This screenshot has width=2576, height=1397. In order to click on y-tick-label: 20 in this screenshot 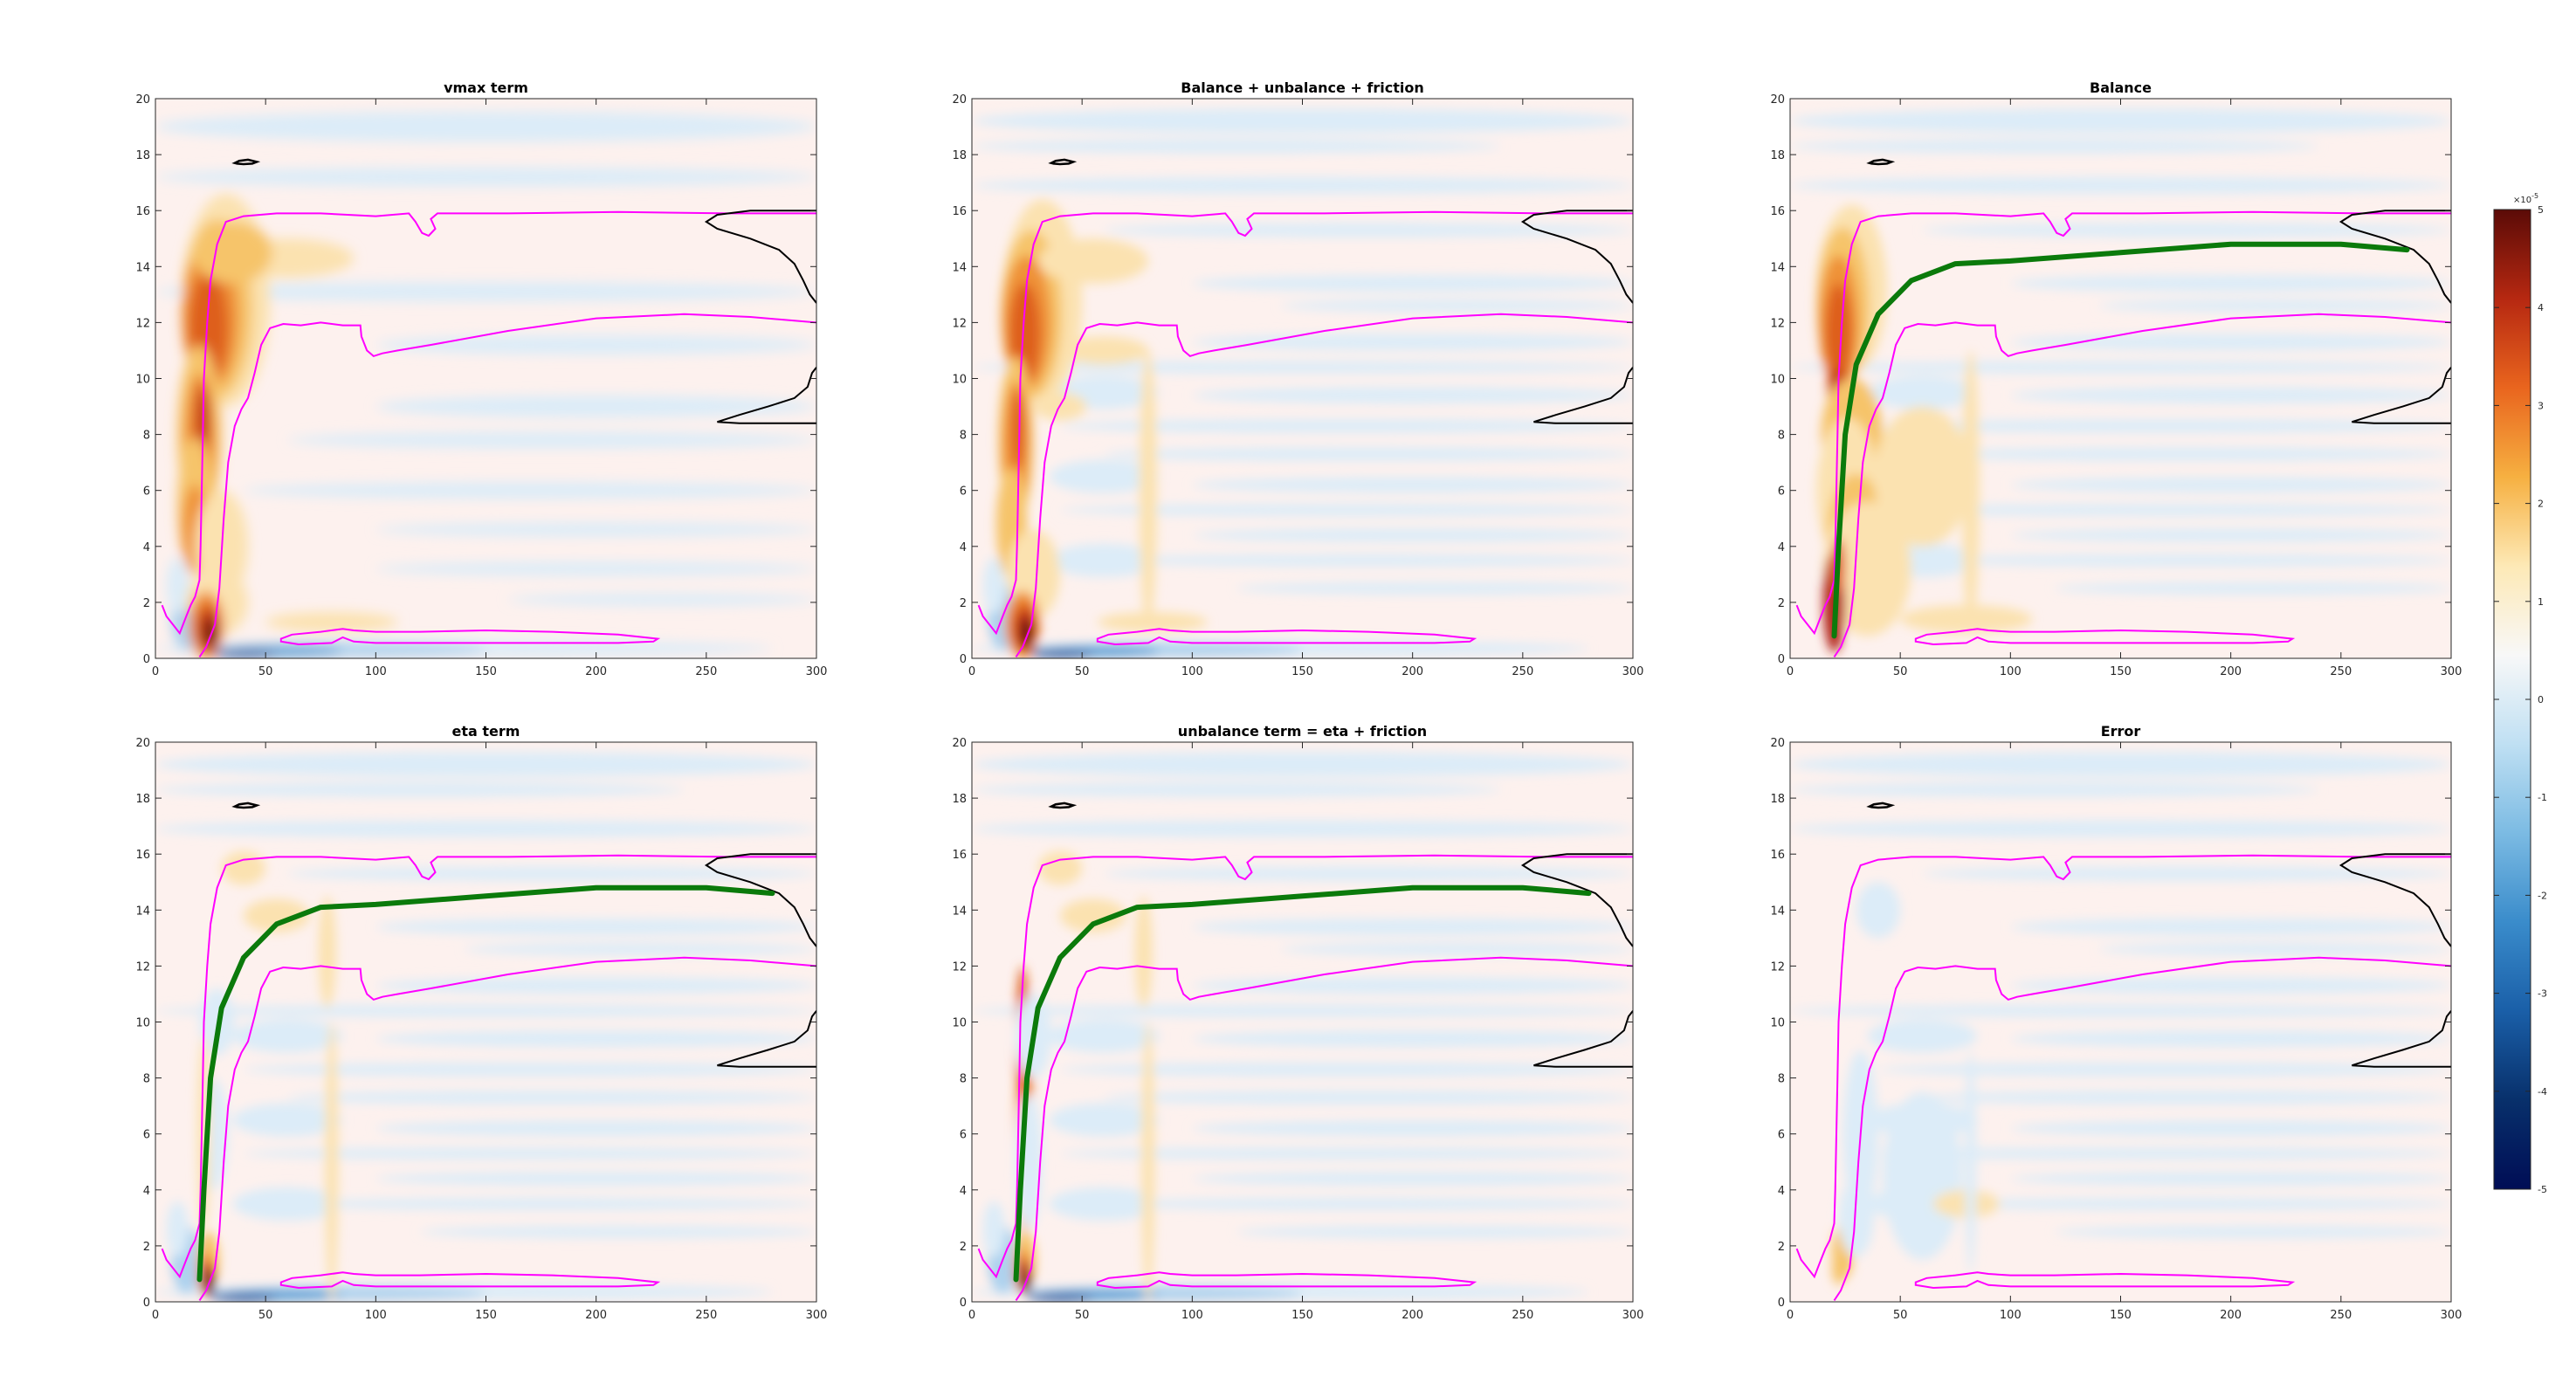, I will do `click(1777, 100)`.